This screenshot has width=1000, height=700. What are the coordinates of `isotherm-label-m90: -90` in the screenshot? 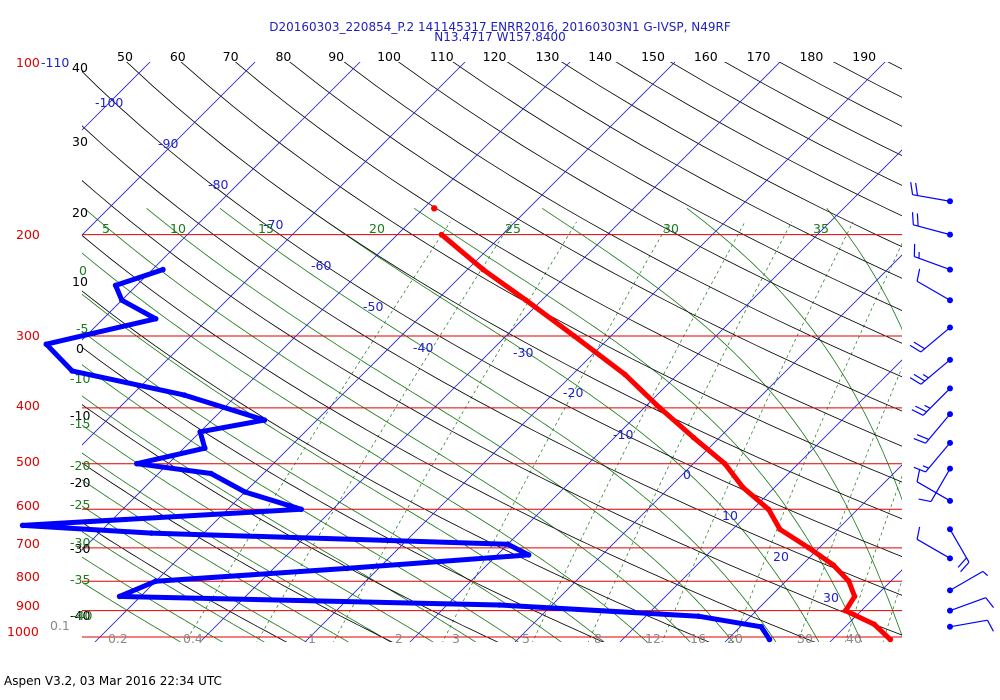 It's located at (168, 143).